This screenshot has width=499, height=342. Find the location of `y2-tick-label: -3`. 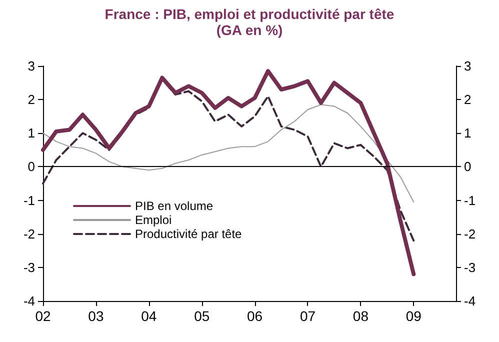

y2-tick-label: -3 is located at coordinates (470, 267).